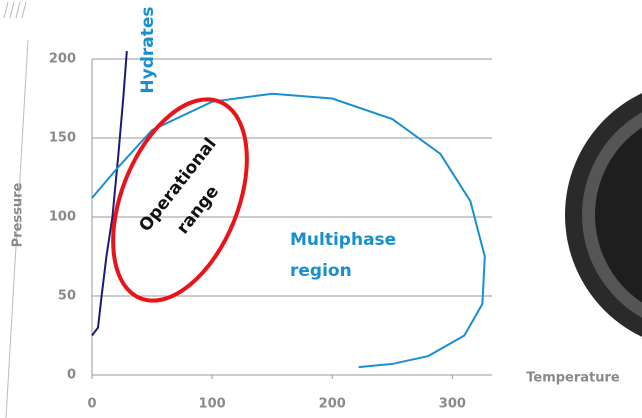  What do you see at coordinates (332, 404) in the screenshot?
I see `x-tick-label: 200` at bounding box center [332, 404].